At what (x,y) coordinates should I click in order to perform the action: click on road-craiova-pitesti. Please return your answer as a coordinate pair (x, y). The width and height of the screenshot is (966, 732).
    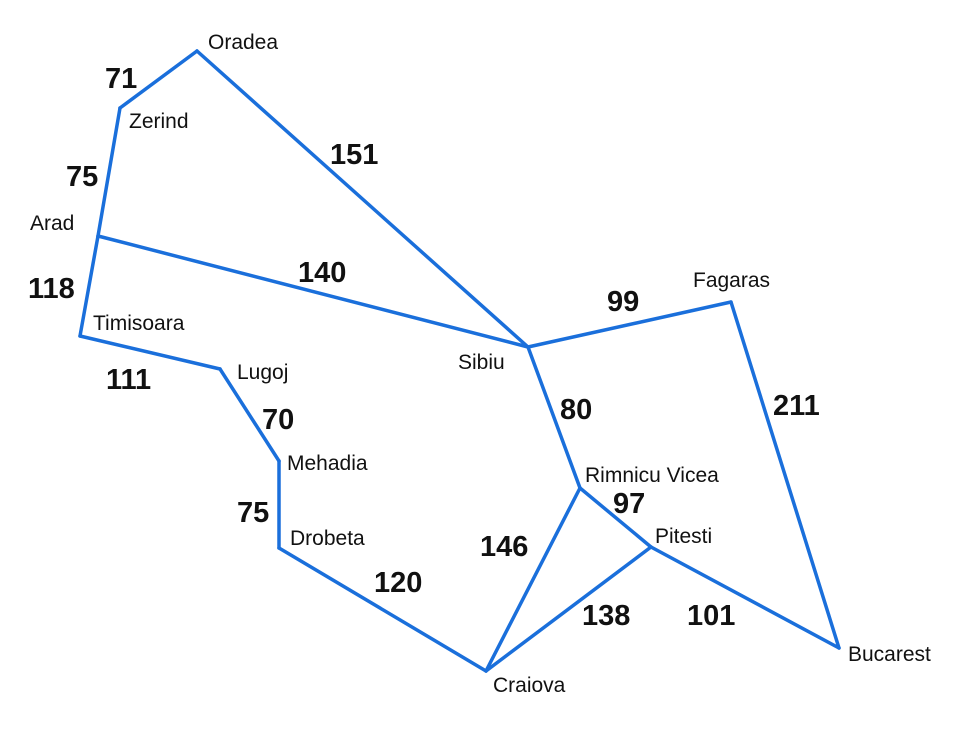
    Looking at the image, I should click on (568, 609).